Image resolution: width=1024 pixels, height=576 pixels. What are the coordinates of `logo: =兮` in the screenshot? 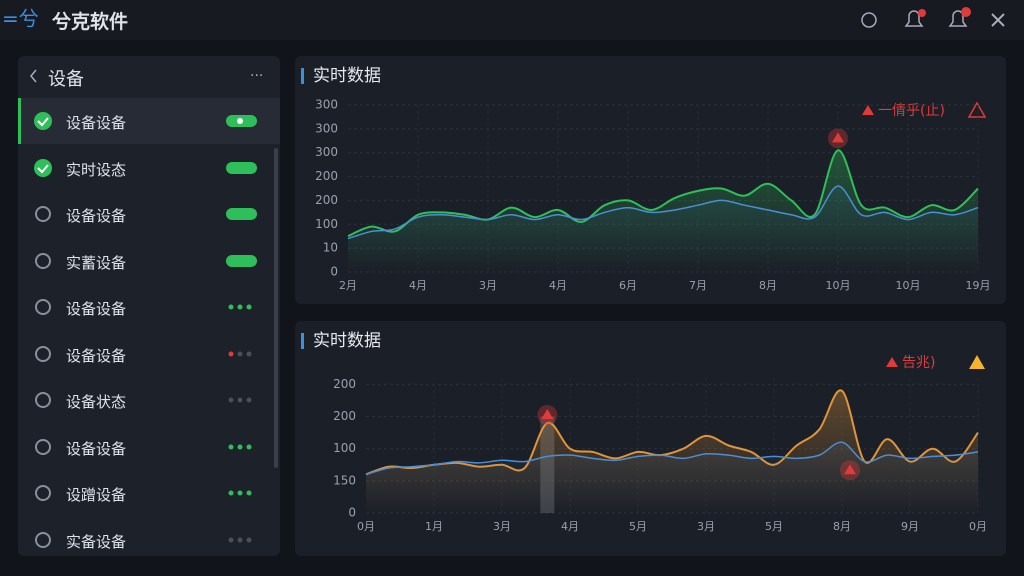 It's located at (20, 19).